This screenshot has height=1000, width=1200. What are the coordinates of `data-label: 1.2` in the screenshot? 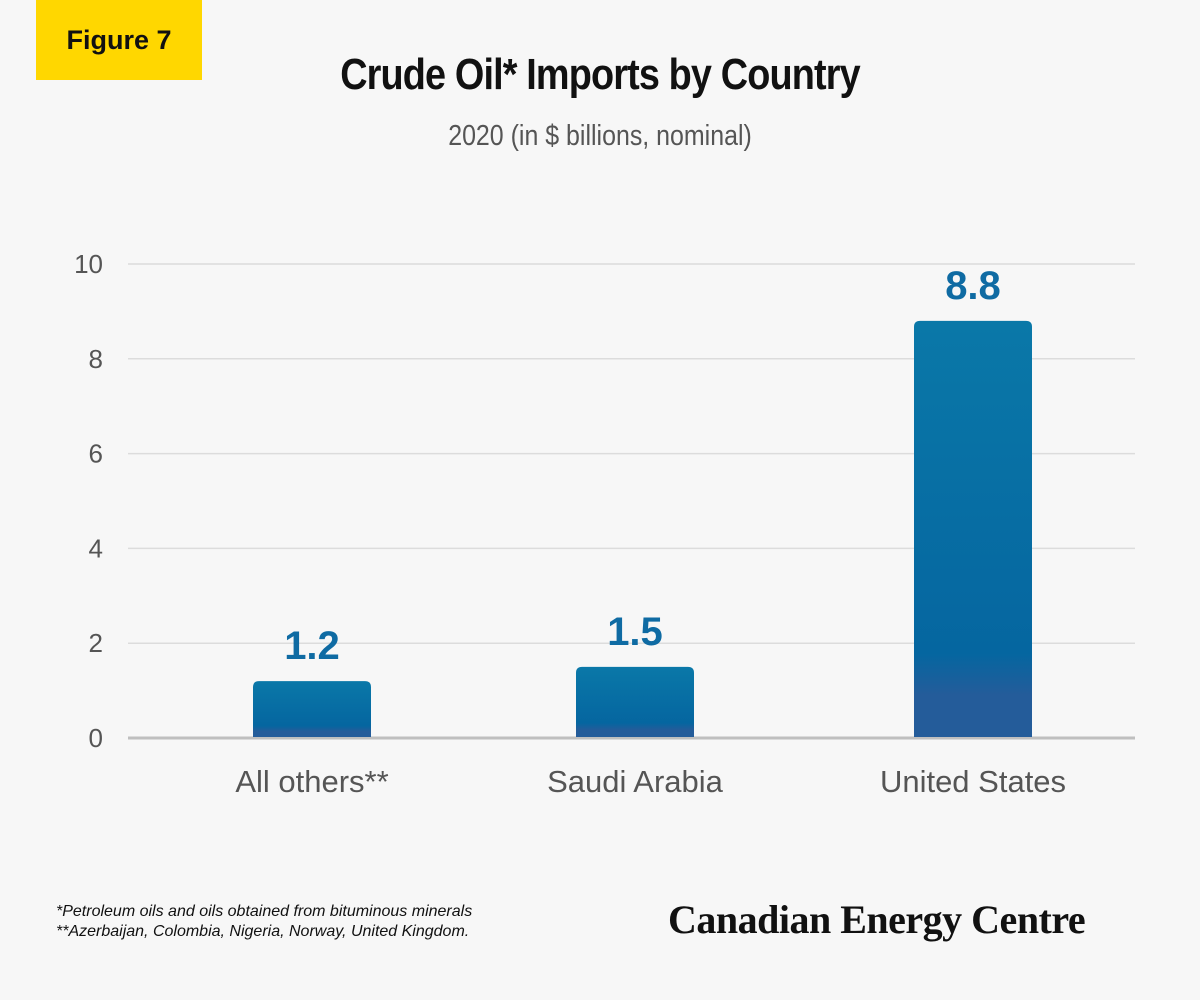 It's located at (312, 646).